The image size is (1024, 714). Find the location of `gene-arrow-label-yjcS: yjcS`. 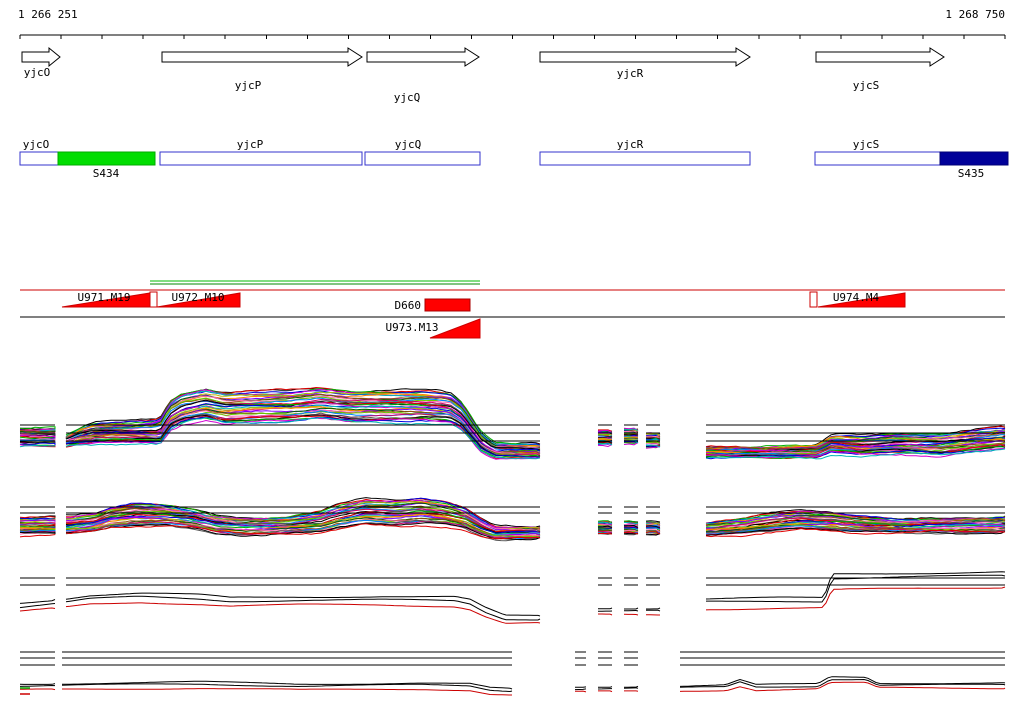

gene-arrow-label-yjcS: yjcS is located at coordinates (866, 85).